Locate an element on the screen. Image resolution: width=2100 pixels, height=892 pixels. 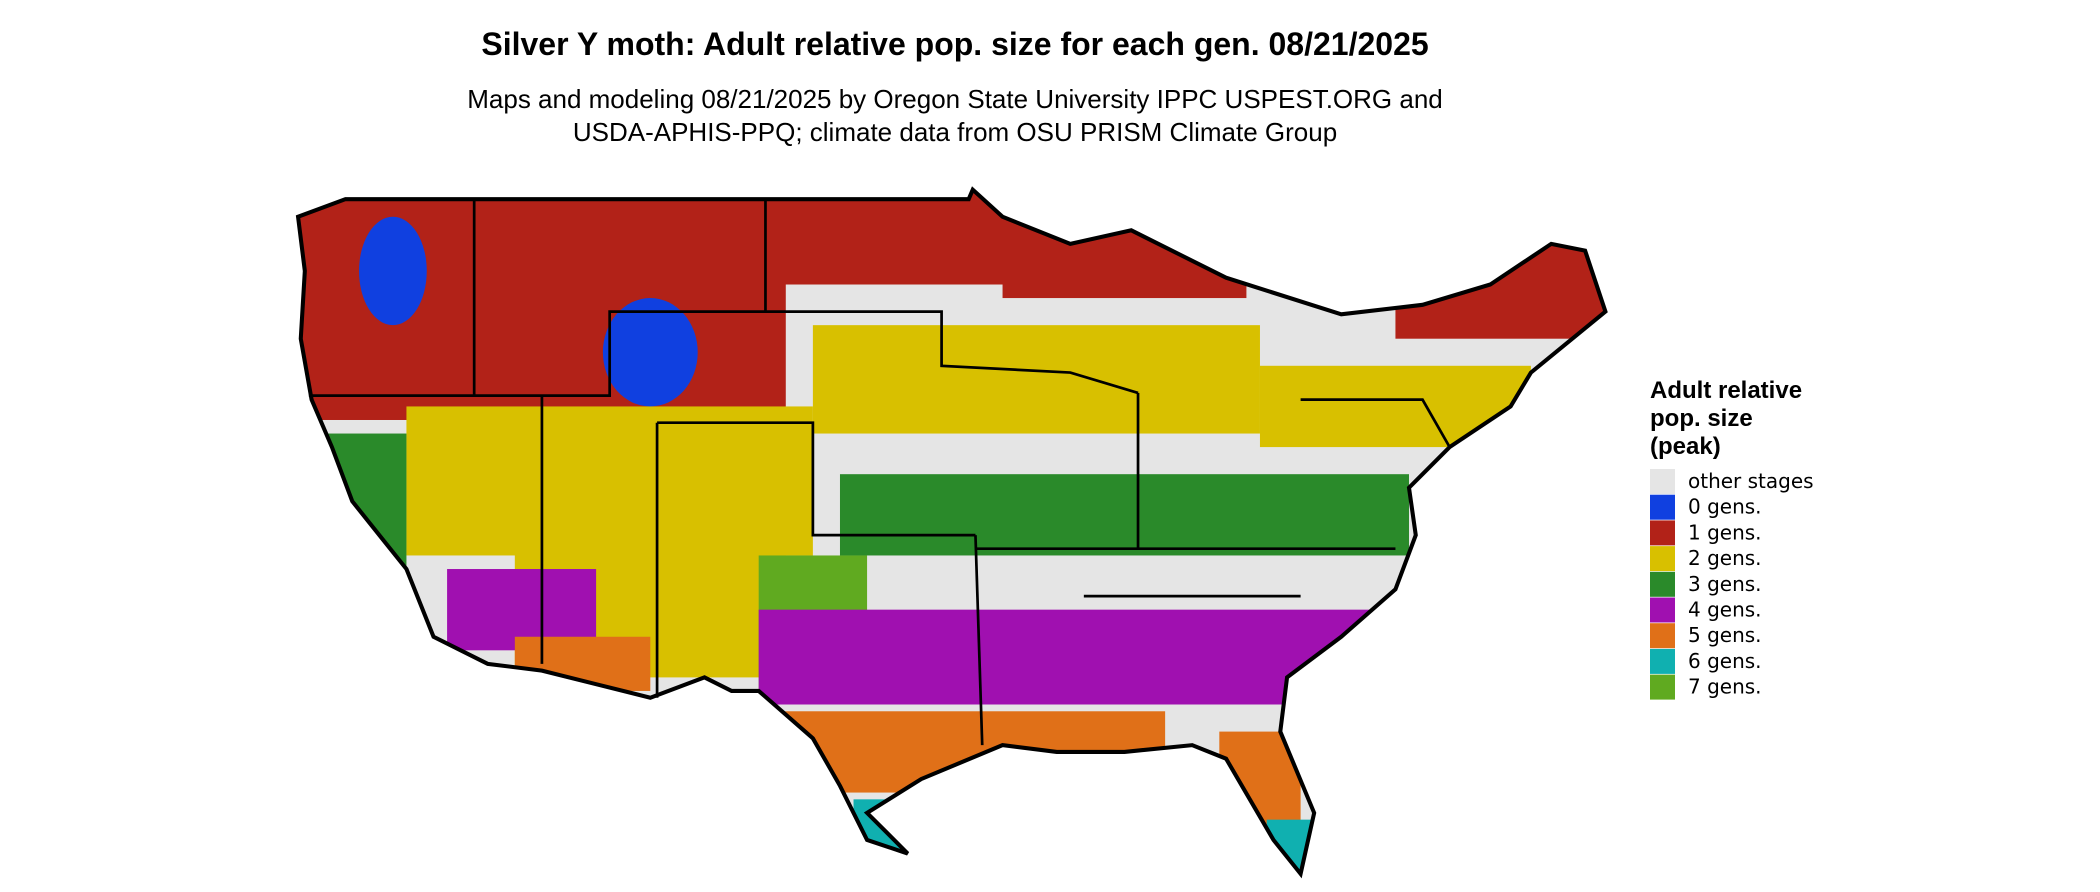
legend-title: pop. size is located at coordinates (1701, 418).